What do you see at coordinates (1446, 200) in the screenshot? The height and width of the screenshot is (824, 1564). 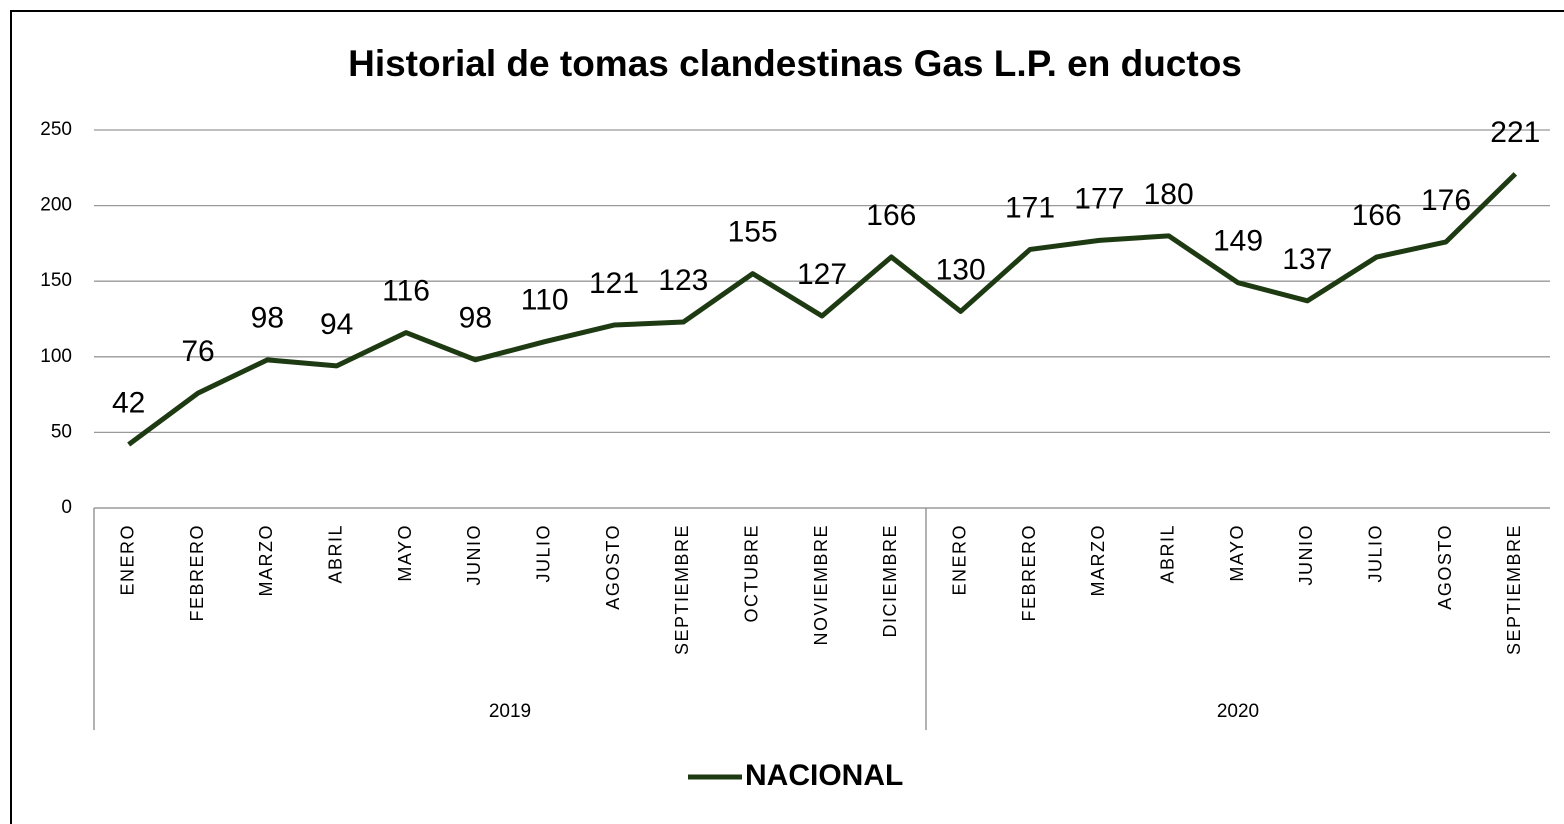 I see `data-label: 176` at bounding box center [1446, 200].